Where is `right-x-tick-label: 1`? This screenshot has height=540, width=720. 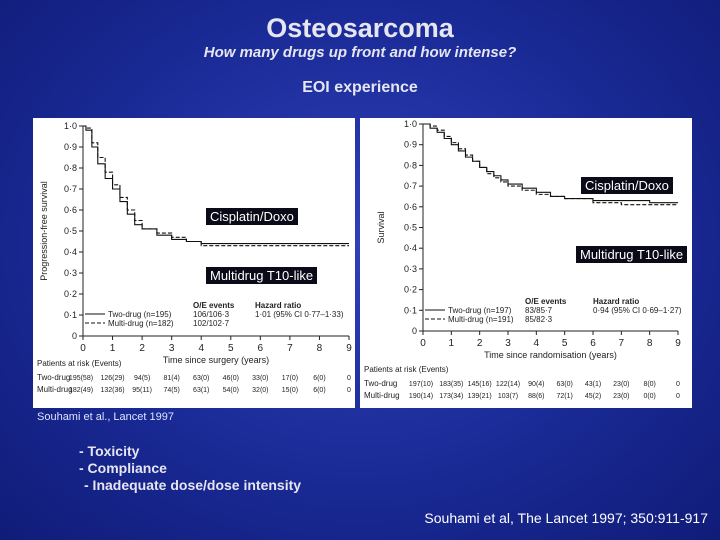 right-x-tick-label: 1 is located at coordinates (452, 343).